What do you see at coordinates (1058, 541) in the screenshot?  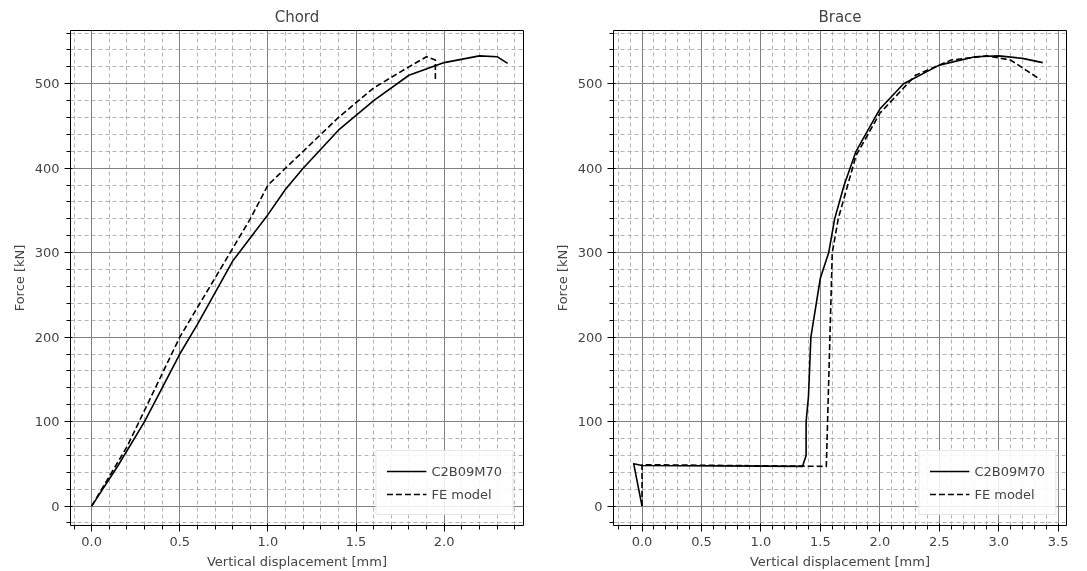 I see `x-tick-label: 3.5` at bounding box center [1058, 541].